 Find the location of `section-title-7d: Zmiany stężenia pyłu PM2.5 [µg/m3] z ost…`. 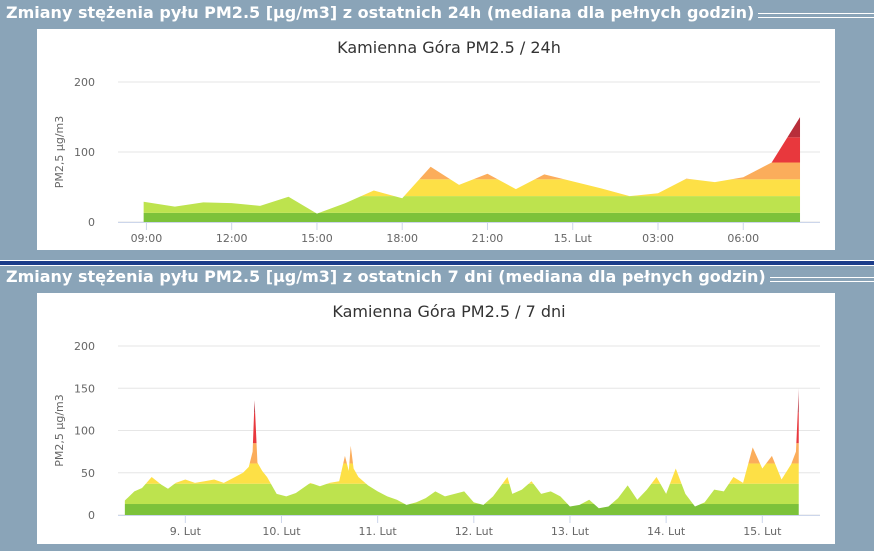

section-title-7d: Zmiany stężenia pyłu PM2.5 [µg/m3] z ost… is located at coordinates (437, 277).